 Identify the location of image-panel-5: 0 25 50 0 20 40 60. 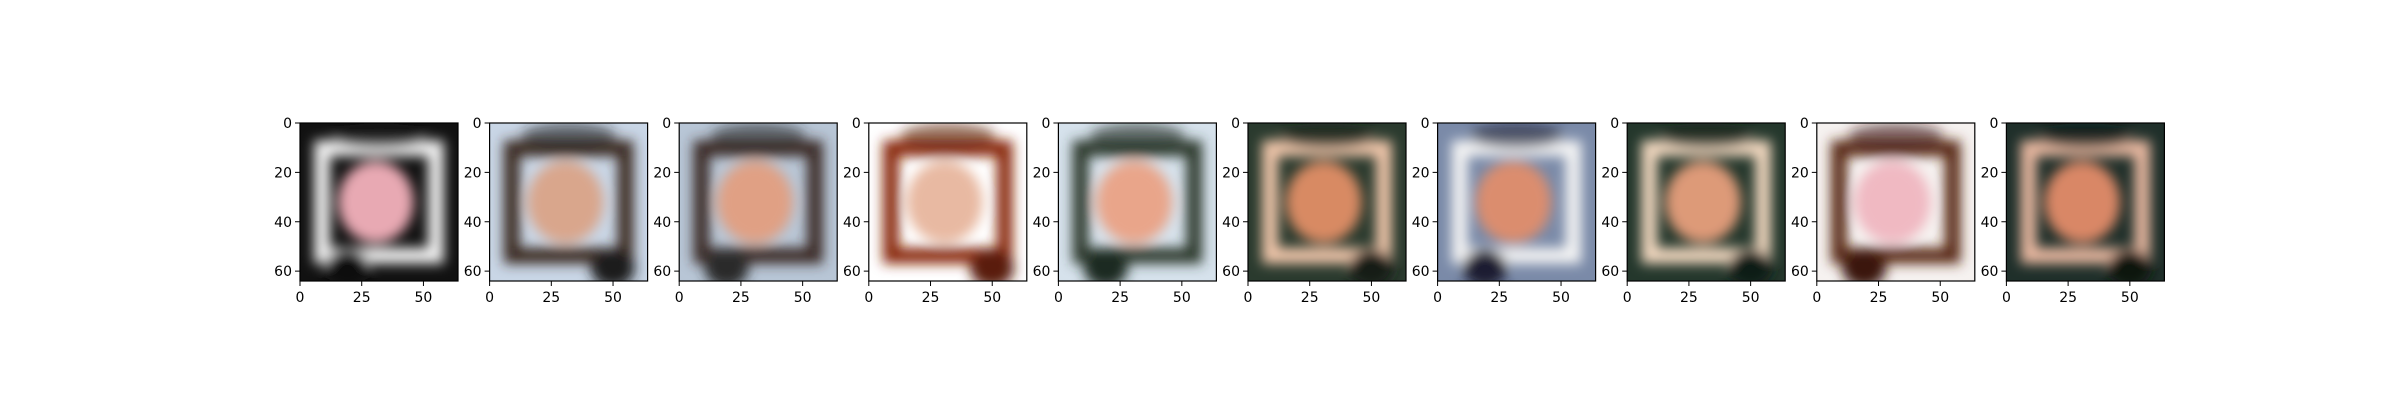
(1125, 211).